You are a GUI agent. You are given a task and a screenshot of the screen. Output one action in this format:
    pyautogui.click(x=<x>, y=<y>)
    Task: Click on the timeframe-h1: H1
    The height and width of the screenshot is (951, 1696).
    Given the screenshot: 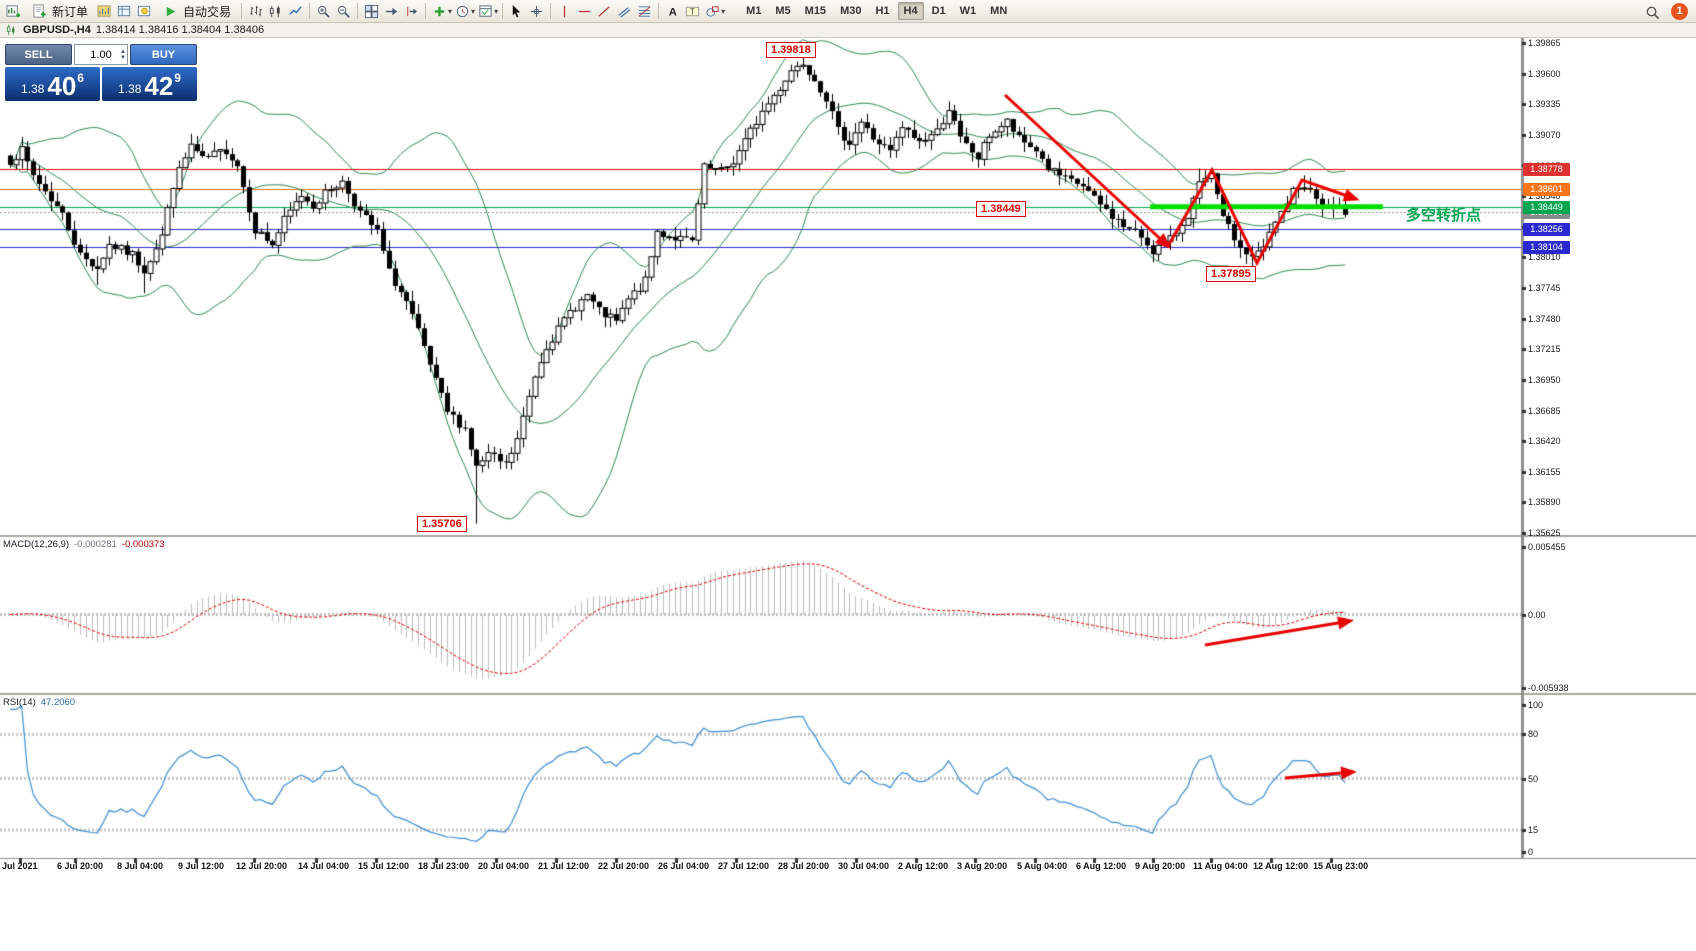 What is the action you would take?
    pyautogui.click(x=882, y=11)
    